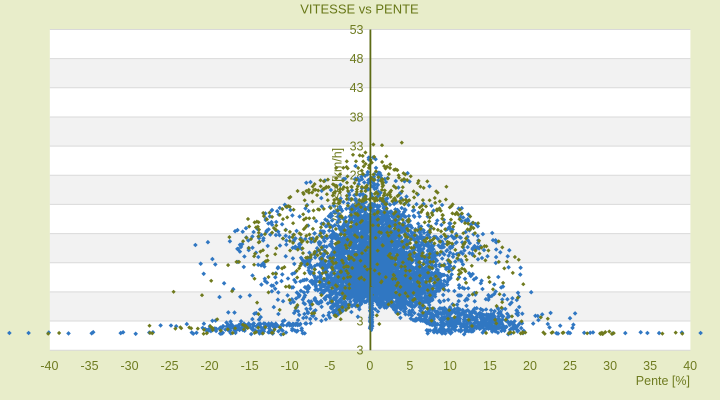 This screenshot has width=720, height=400. I want to click on svg-text: 20, so click(530, 366).